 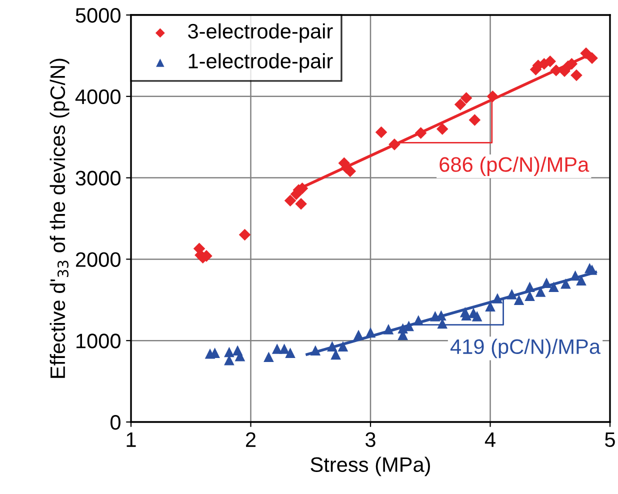 I want to click on x-tick-label: 5, so click(x=610, y=440).